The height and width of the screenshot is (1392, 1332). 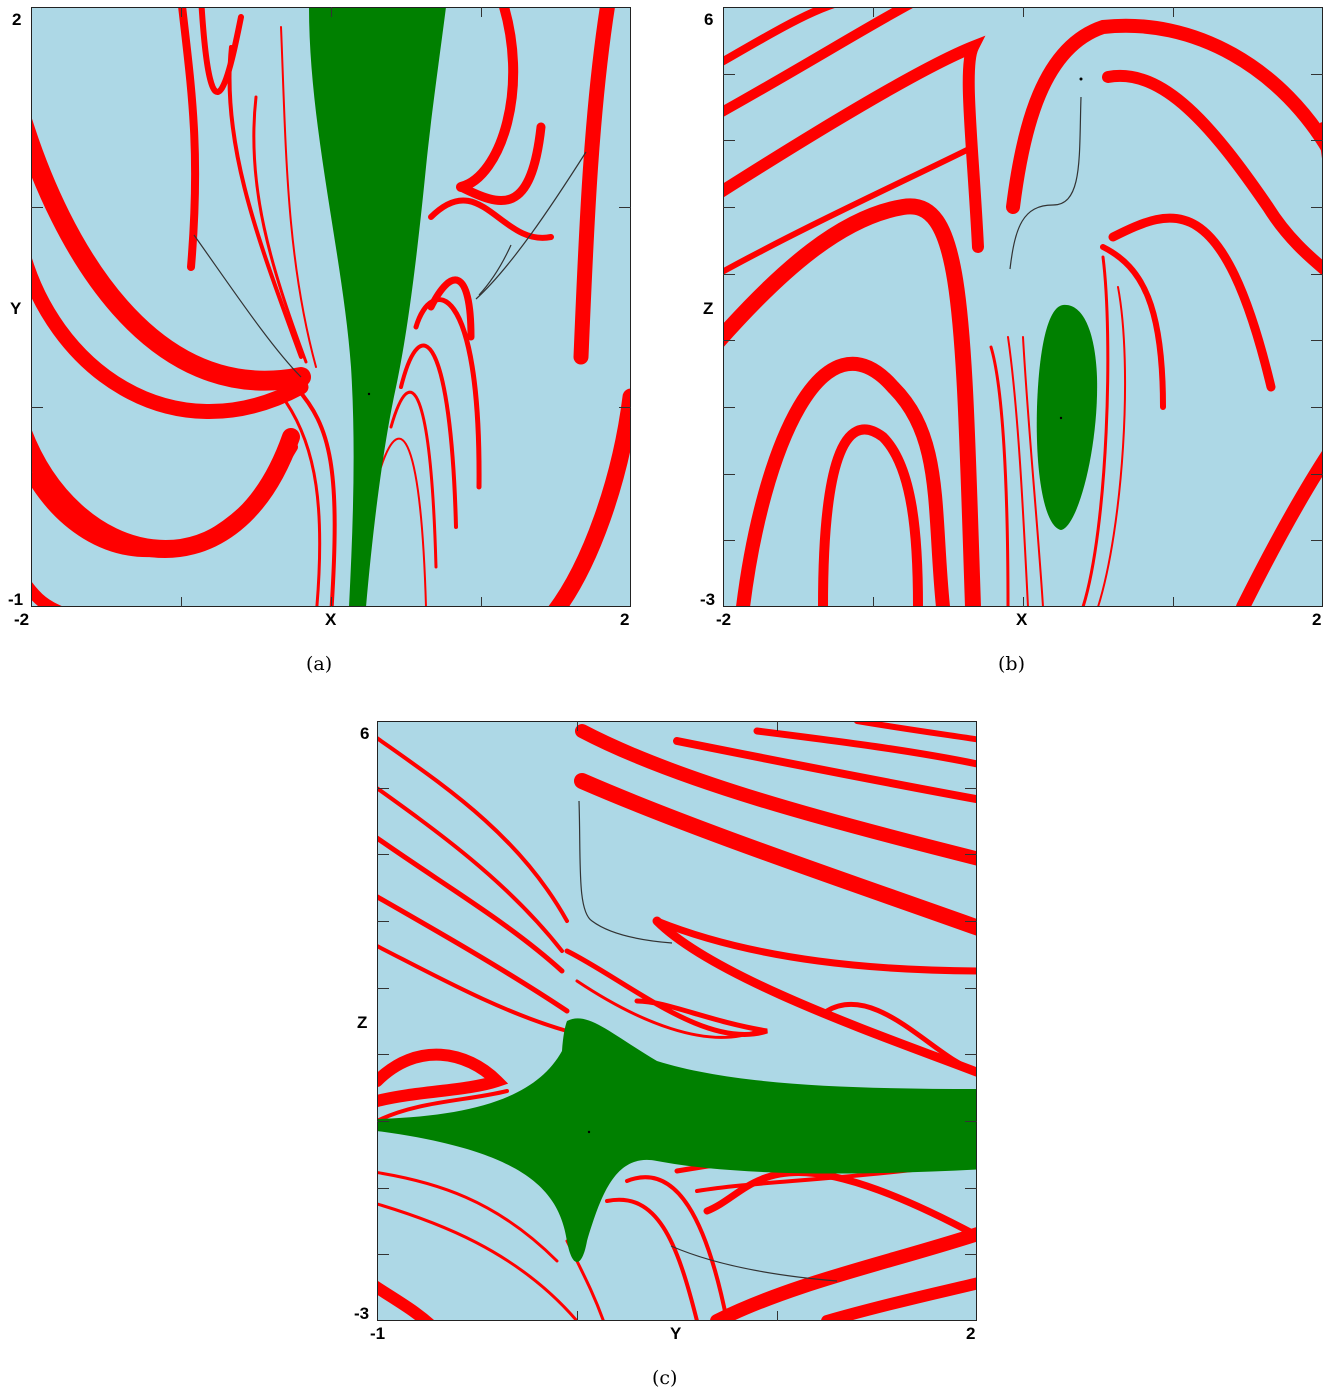 What do you see at coordinates (708, 1041) in the screenshot?
I see `panel-c-curves` at bounding box center [708, 1041].